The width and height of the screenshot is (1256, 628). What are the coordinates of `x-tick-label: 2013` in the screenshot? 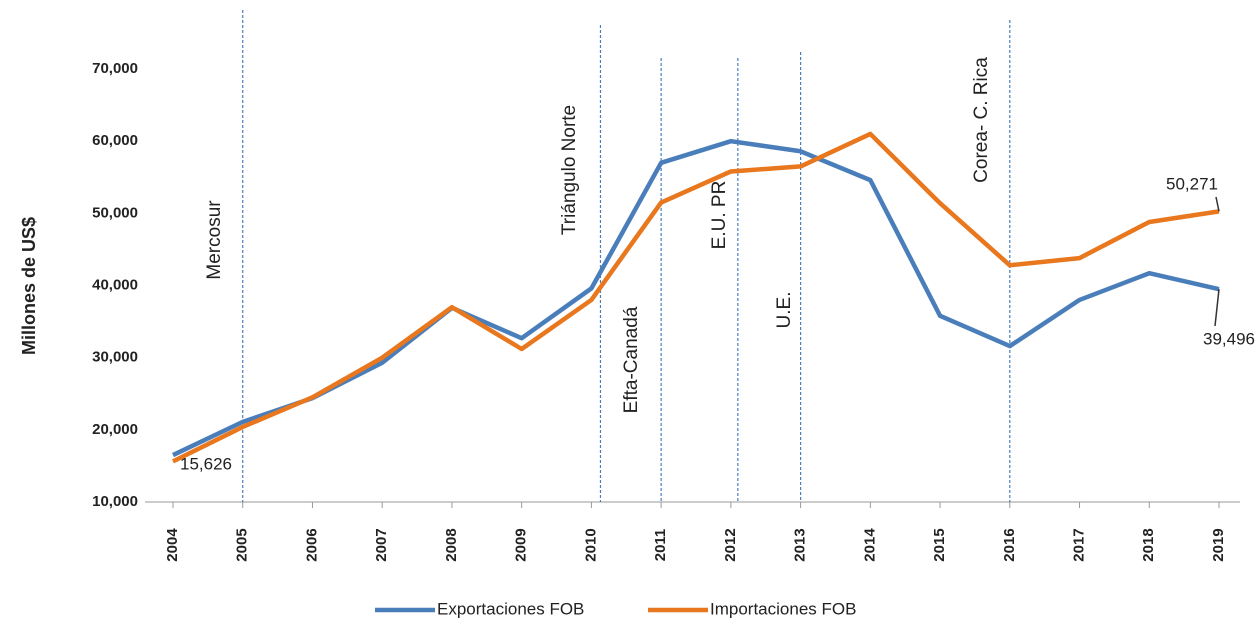 It's located at (800, 544).